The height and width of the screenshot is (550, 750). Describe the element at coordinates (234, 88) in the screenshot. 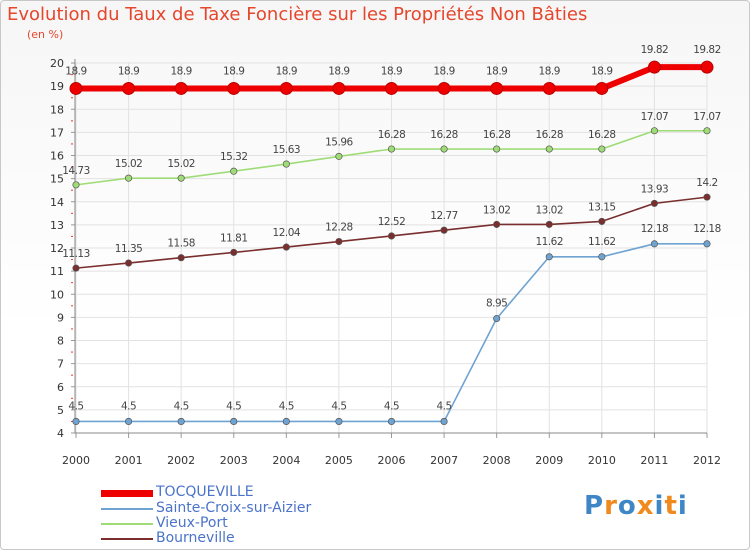

I see `data-point-TOCQUEVILLE-2003` at that location.